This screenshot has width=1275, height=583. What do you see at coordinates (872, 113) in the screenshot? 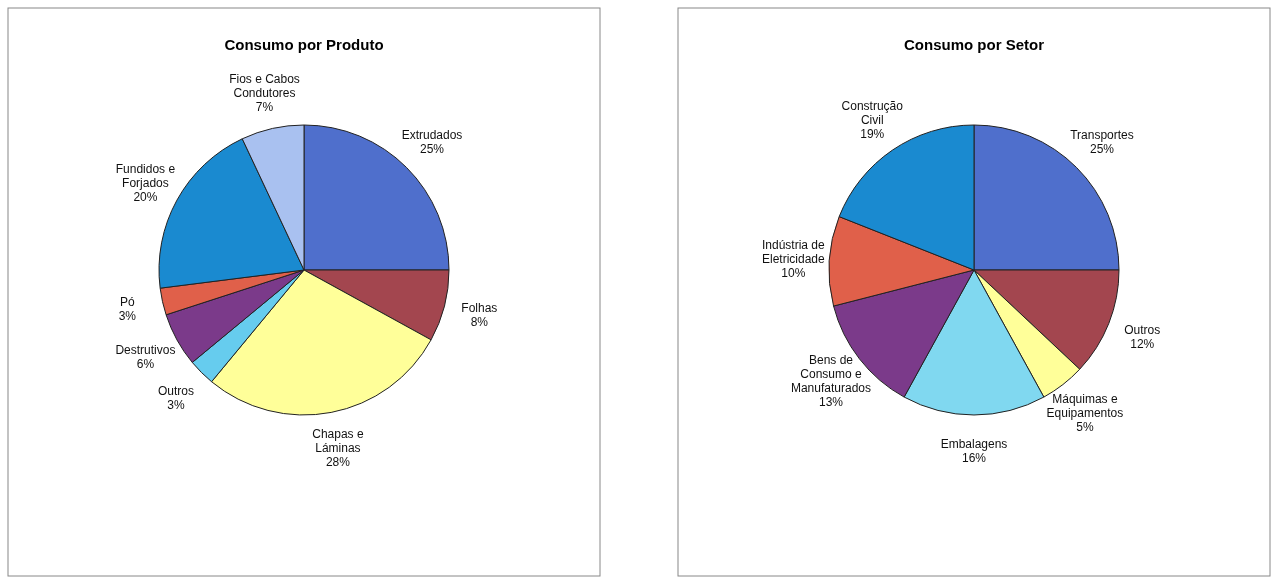
I see `slice-label: Construção Civil` at bounding box center [872, 113].